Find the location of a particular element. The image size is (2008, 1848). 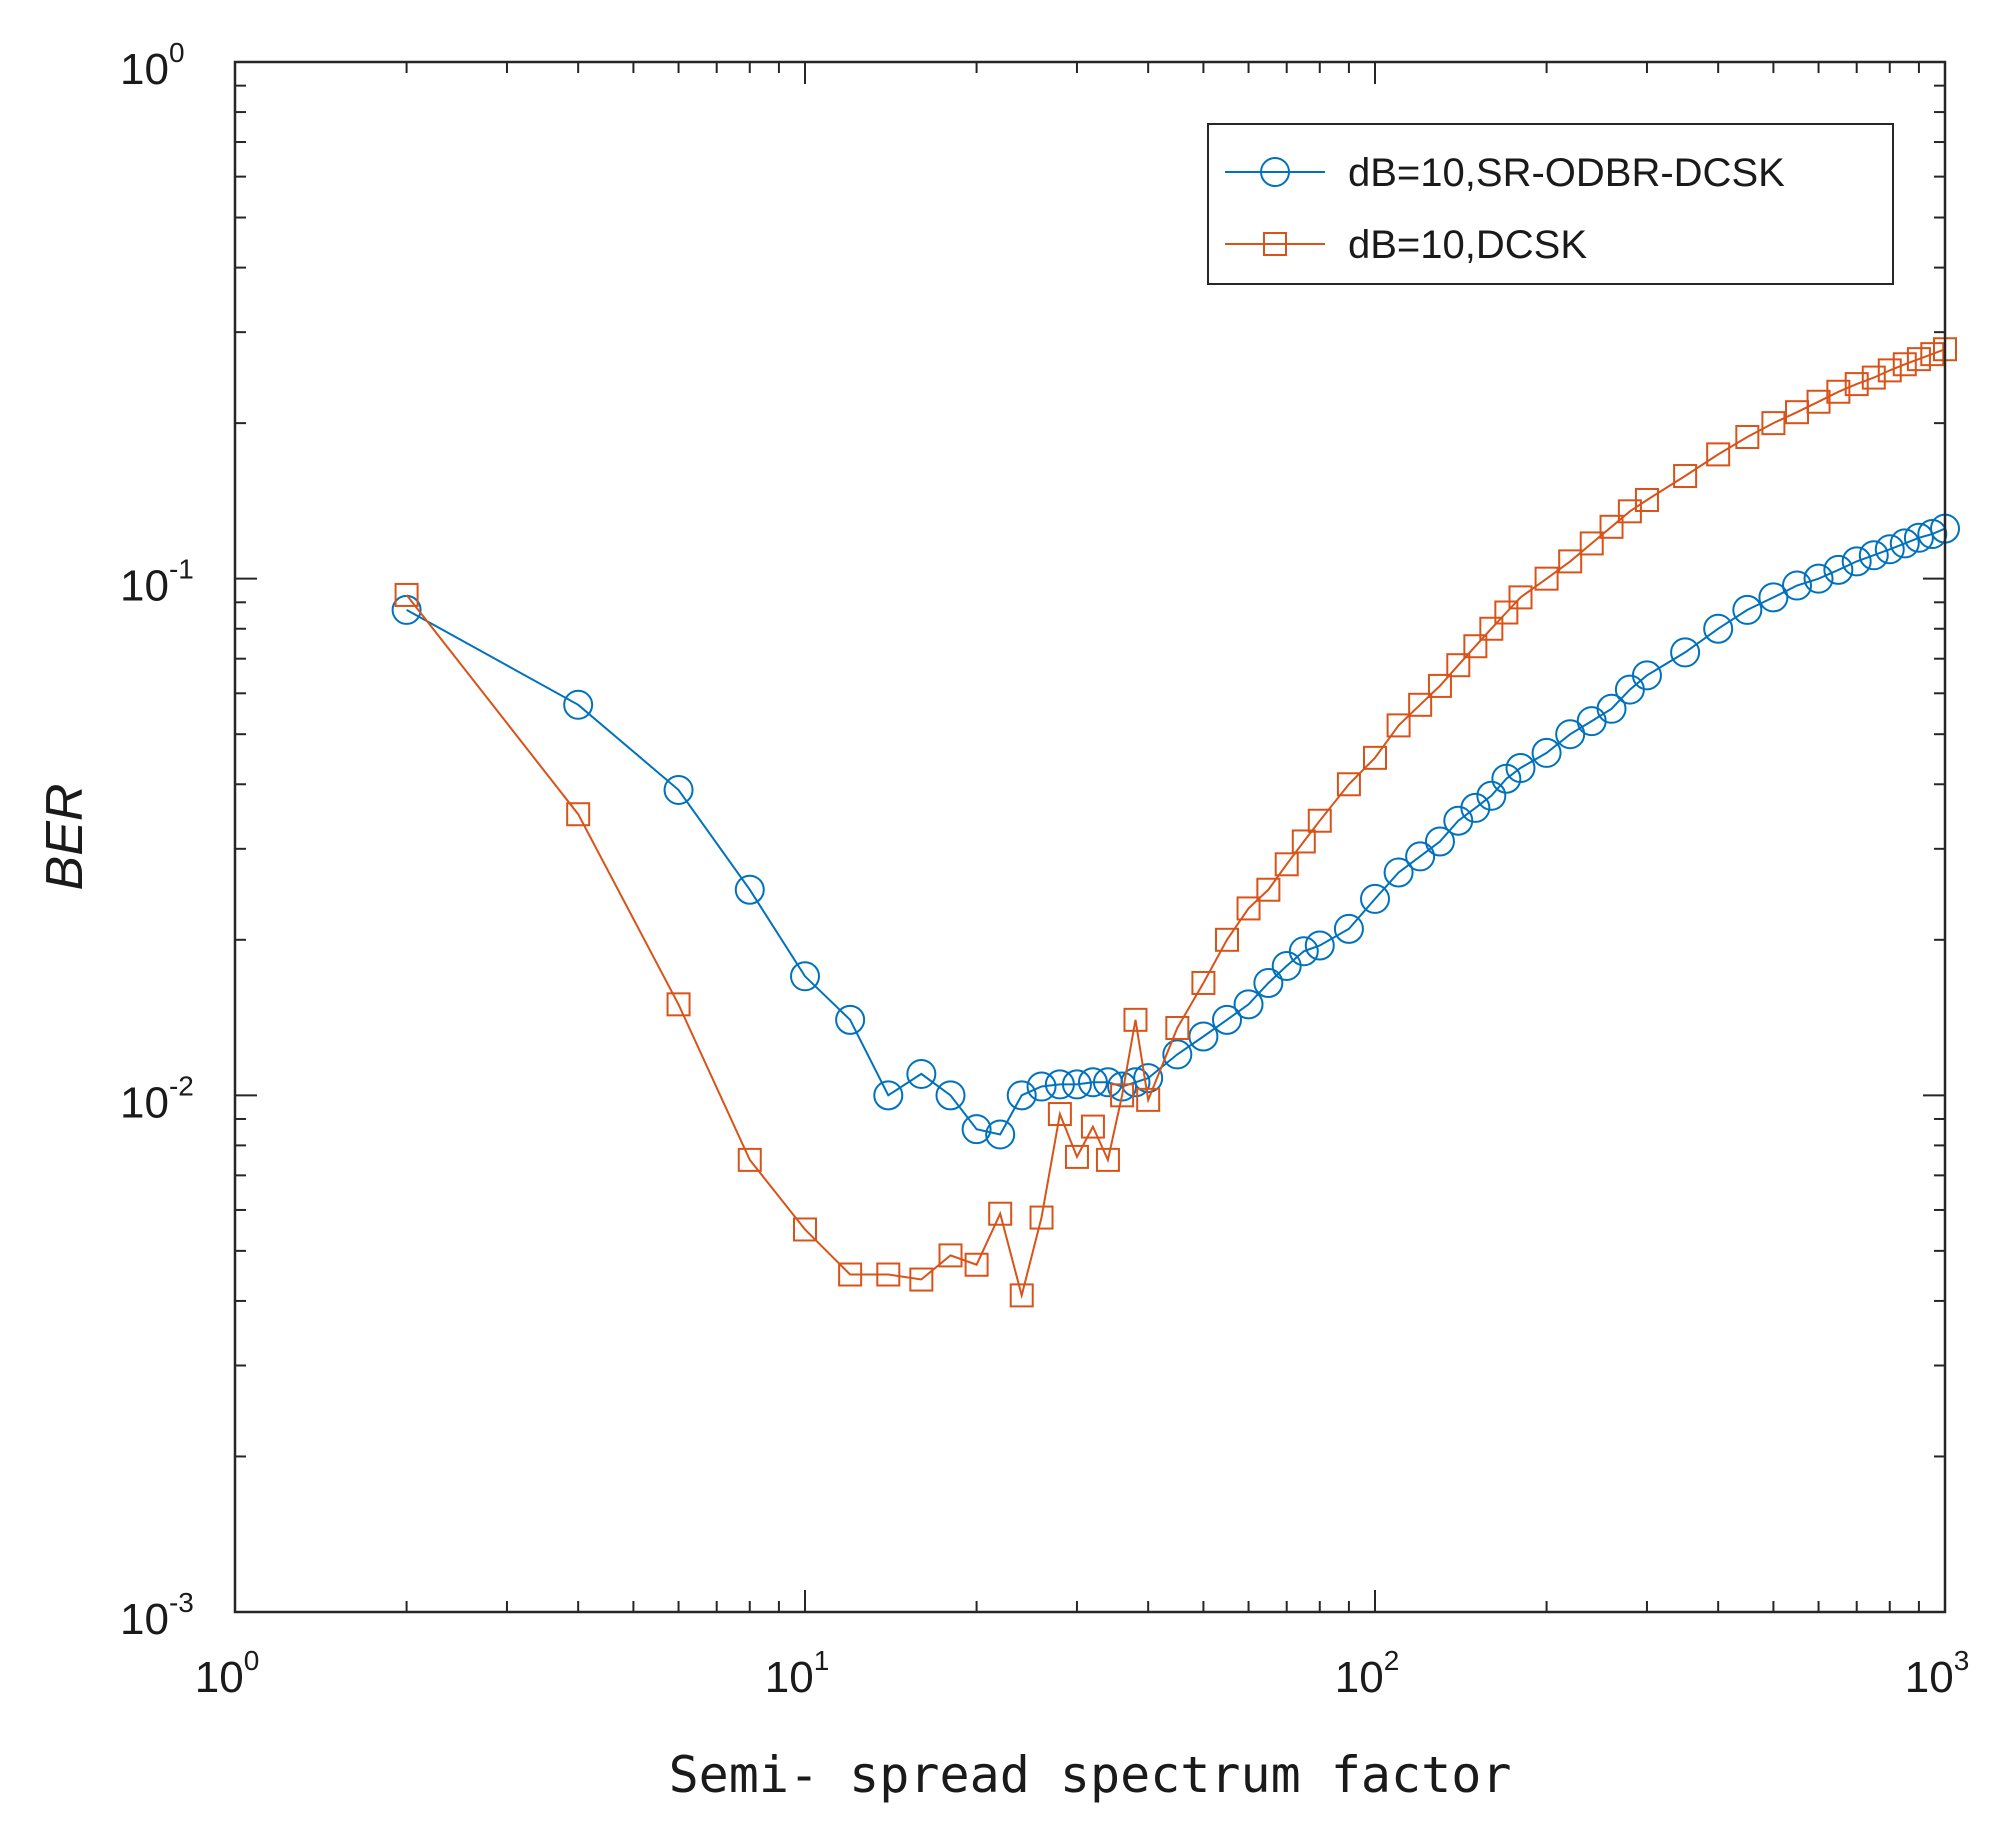

y-tick-exponent: -3 is located at coordinates (181, 1602).